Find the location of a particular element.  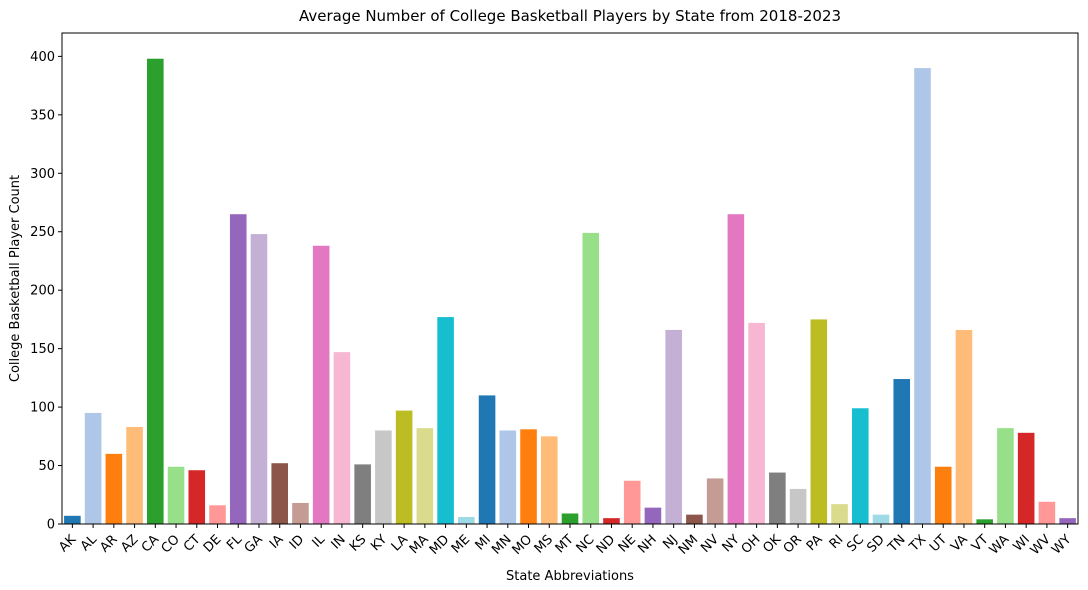

x-tick-label-il: IL is located at coordinates (319, 541).